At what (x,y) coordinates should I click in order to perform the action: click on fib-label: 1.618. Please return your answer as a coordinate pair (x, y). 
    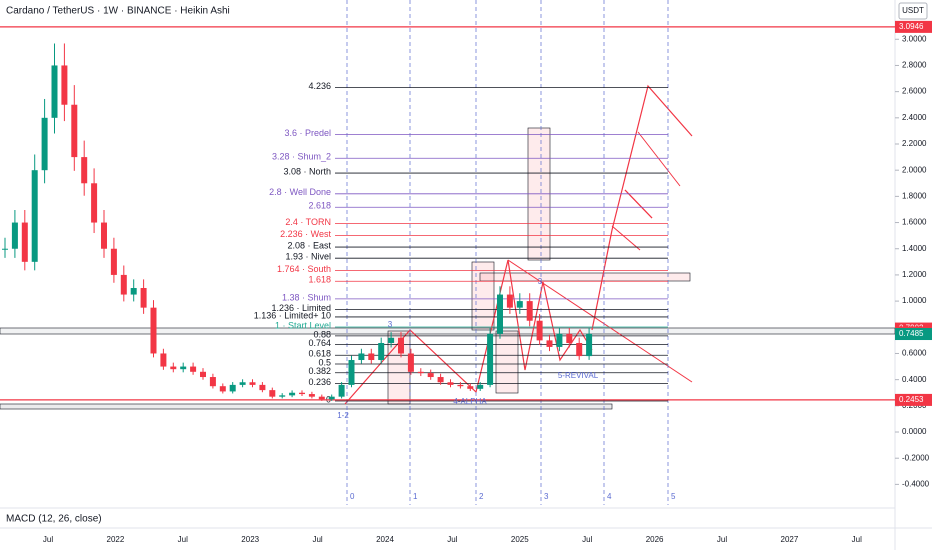
    Looking at the image, I should click on (319, 280).